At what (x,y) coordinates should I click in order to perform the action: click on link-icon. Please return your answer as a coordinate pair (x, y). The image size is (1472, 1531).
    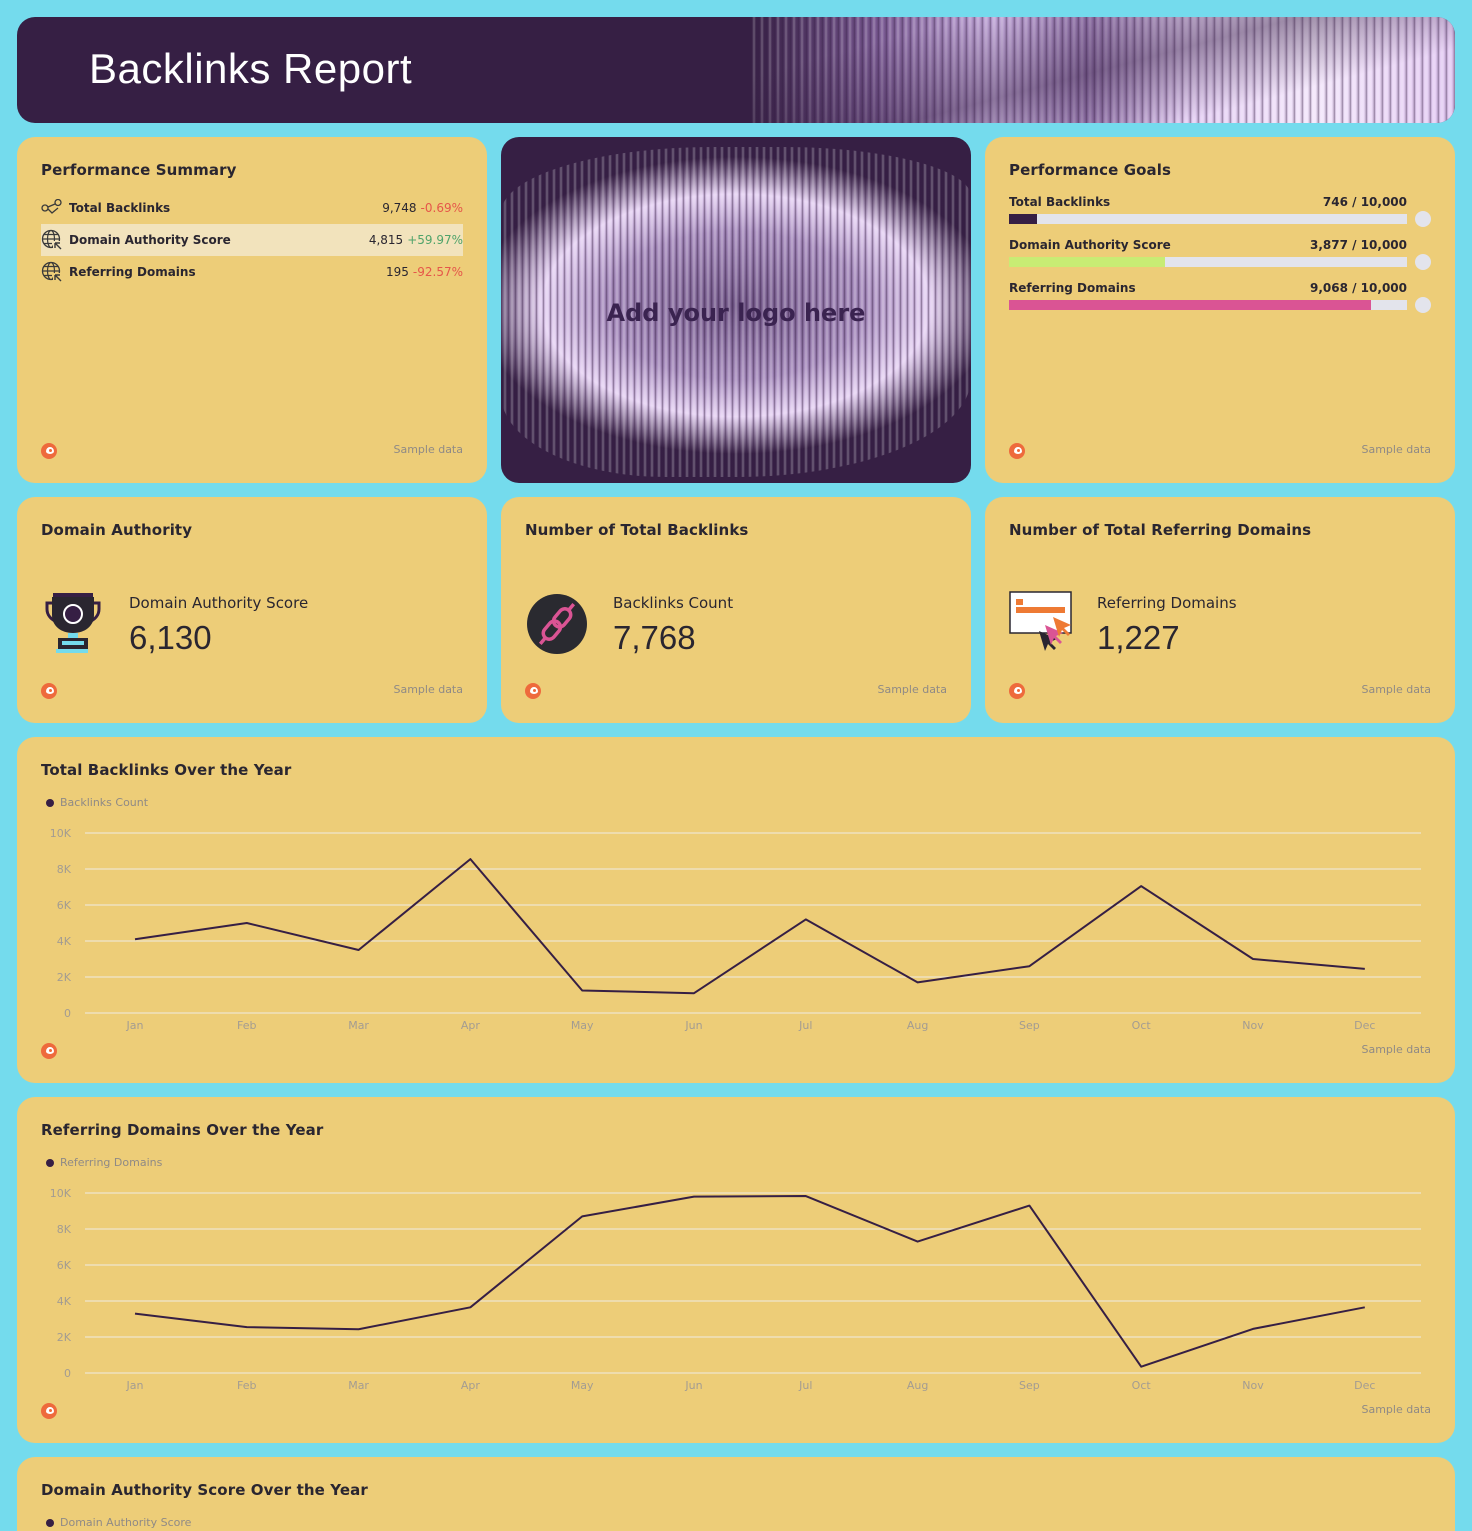
    Looking at the image, I should click on (557, 624).